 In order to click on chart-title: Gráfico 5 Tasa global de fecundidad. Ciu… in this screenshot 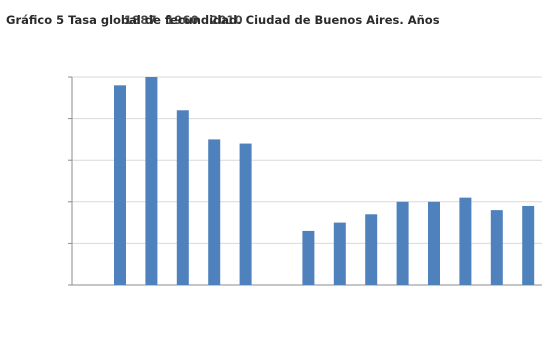, I will do `click(223, 20)`.